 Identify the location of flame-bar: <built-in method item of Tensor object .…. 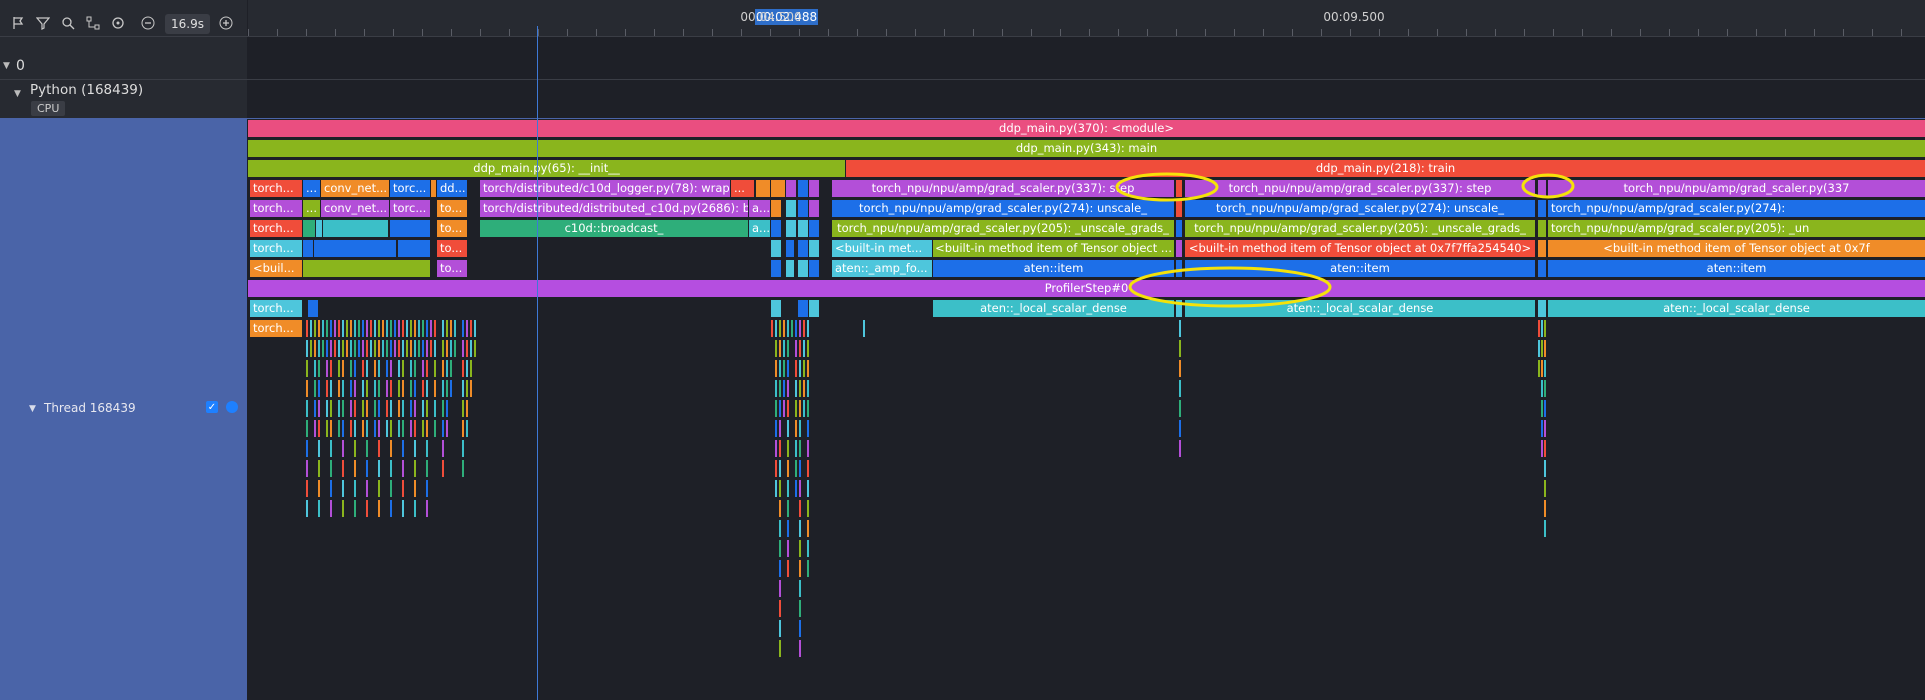
(1053, 248).